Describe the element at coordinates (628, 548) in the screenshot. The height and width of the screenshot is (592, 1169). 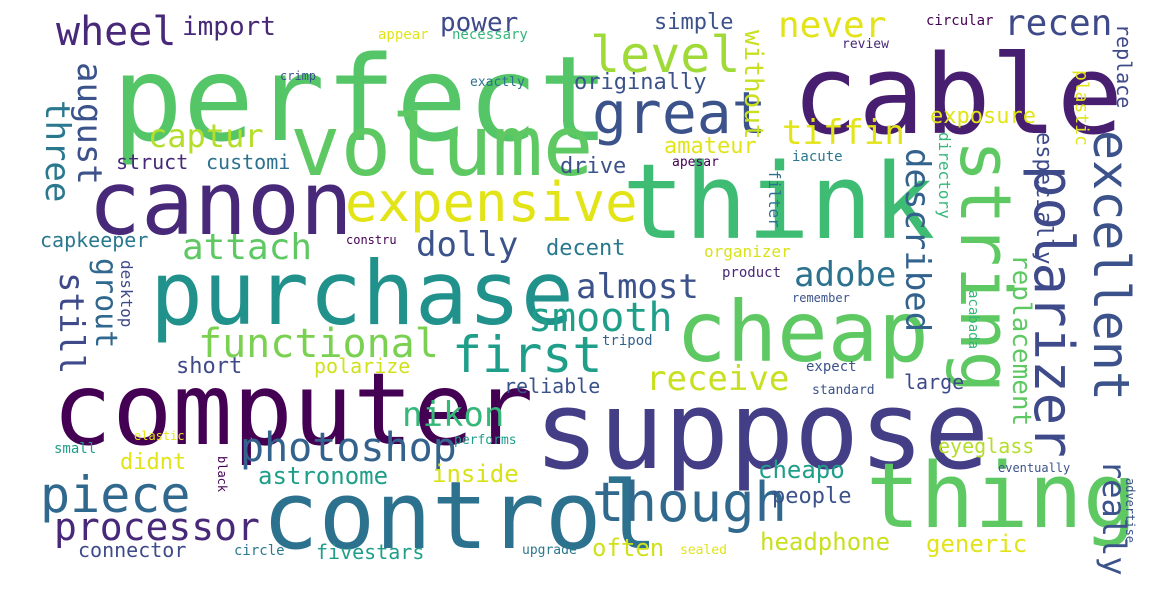
I see `word-often: often` at that location.